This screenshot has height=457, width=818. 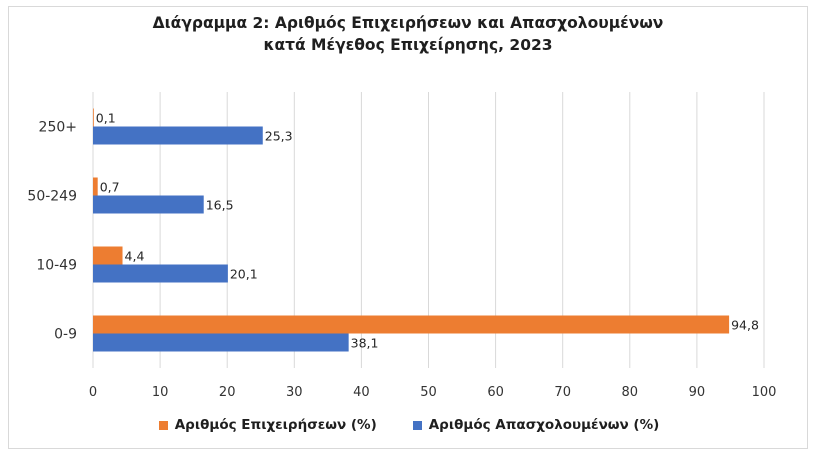 I want to click on data-label-businesses-3: 94,8, so click(x=745, y=325).